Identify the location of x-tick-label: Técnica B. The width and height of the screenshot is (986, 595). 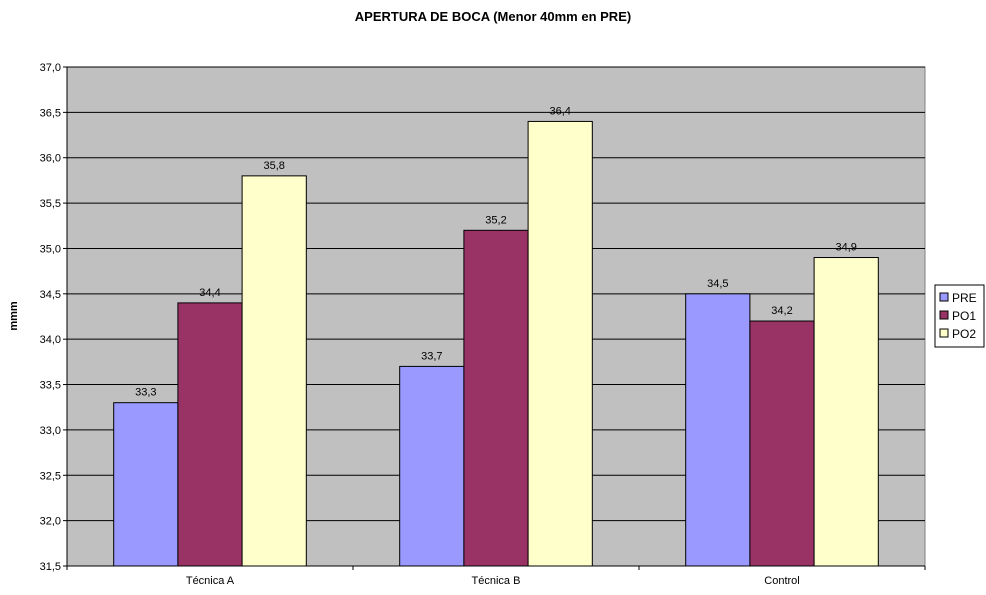
(496, 581).